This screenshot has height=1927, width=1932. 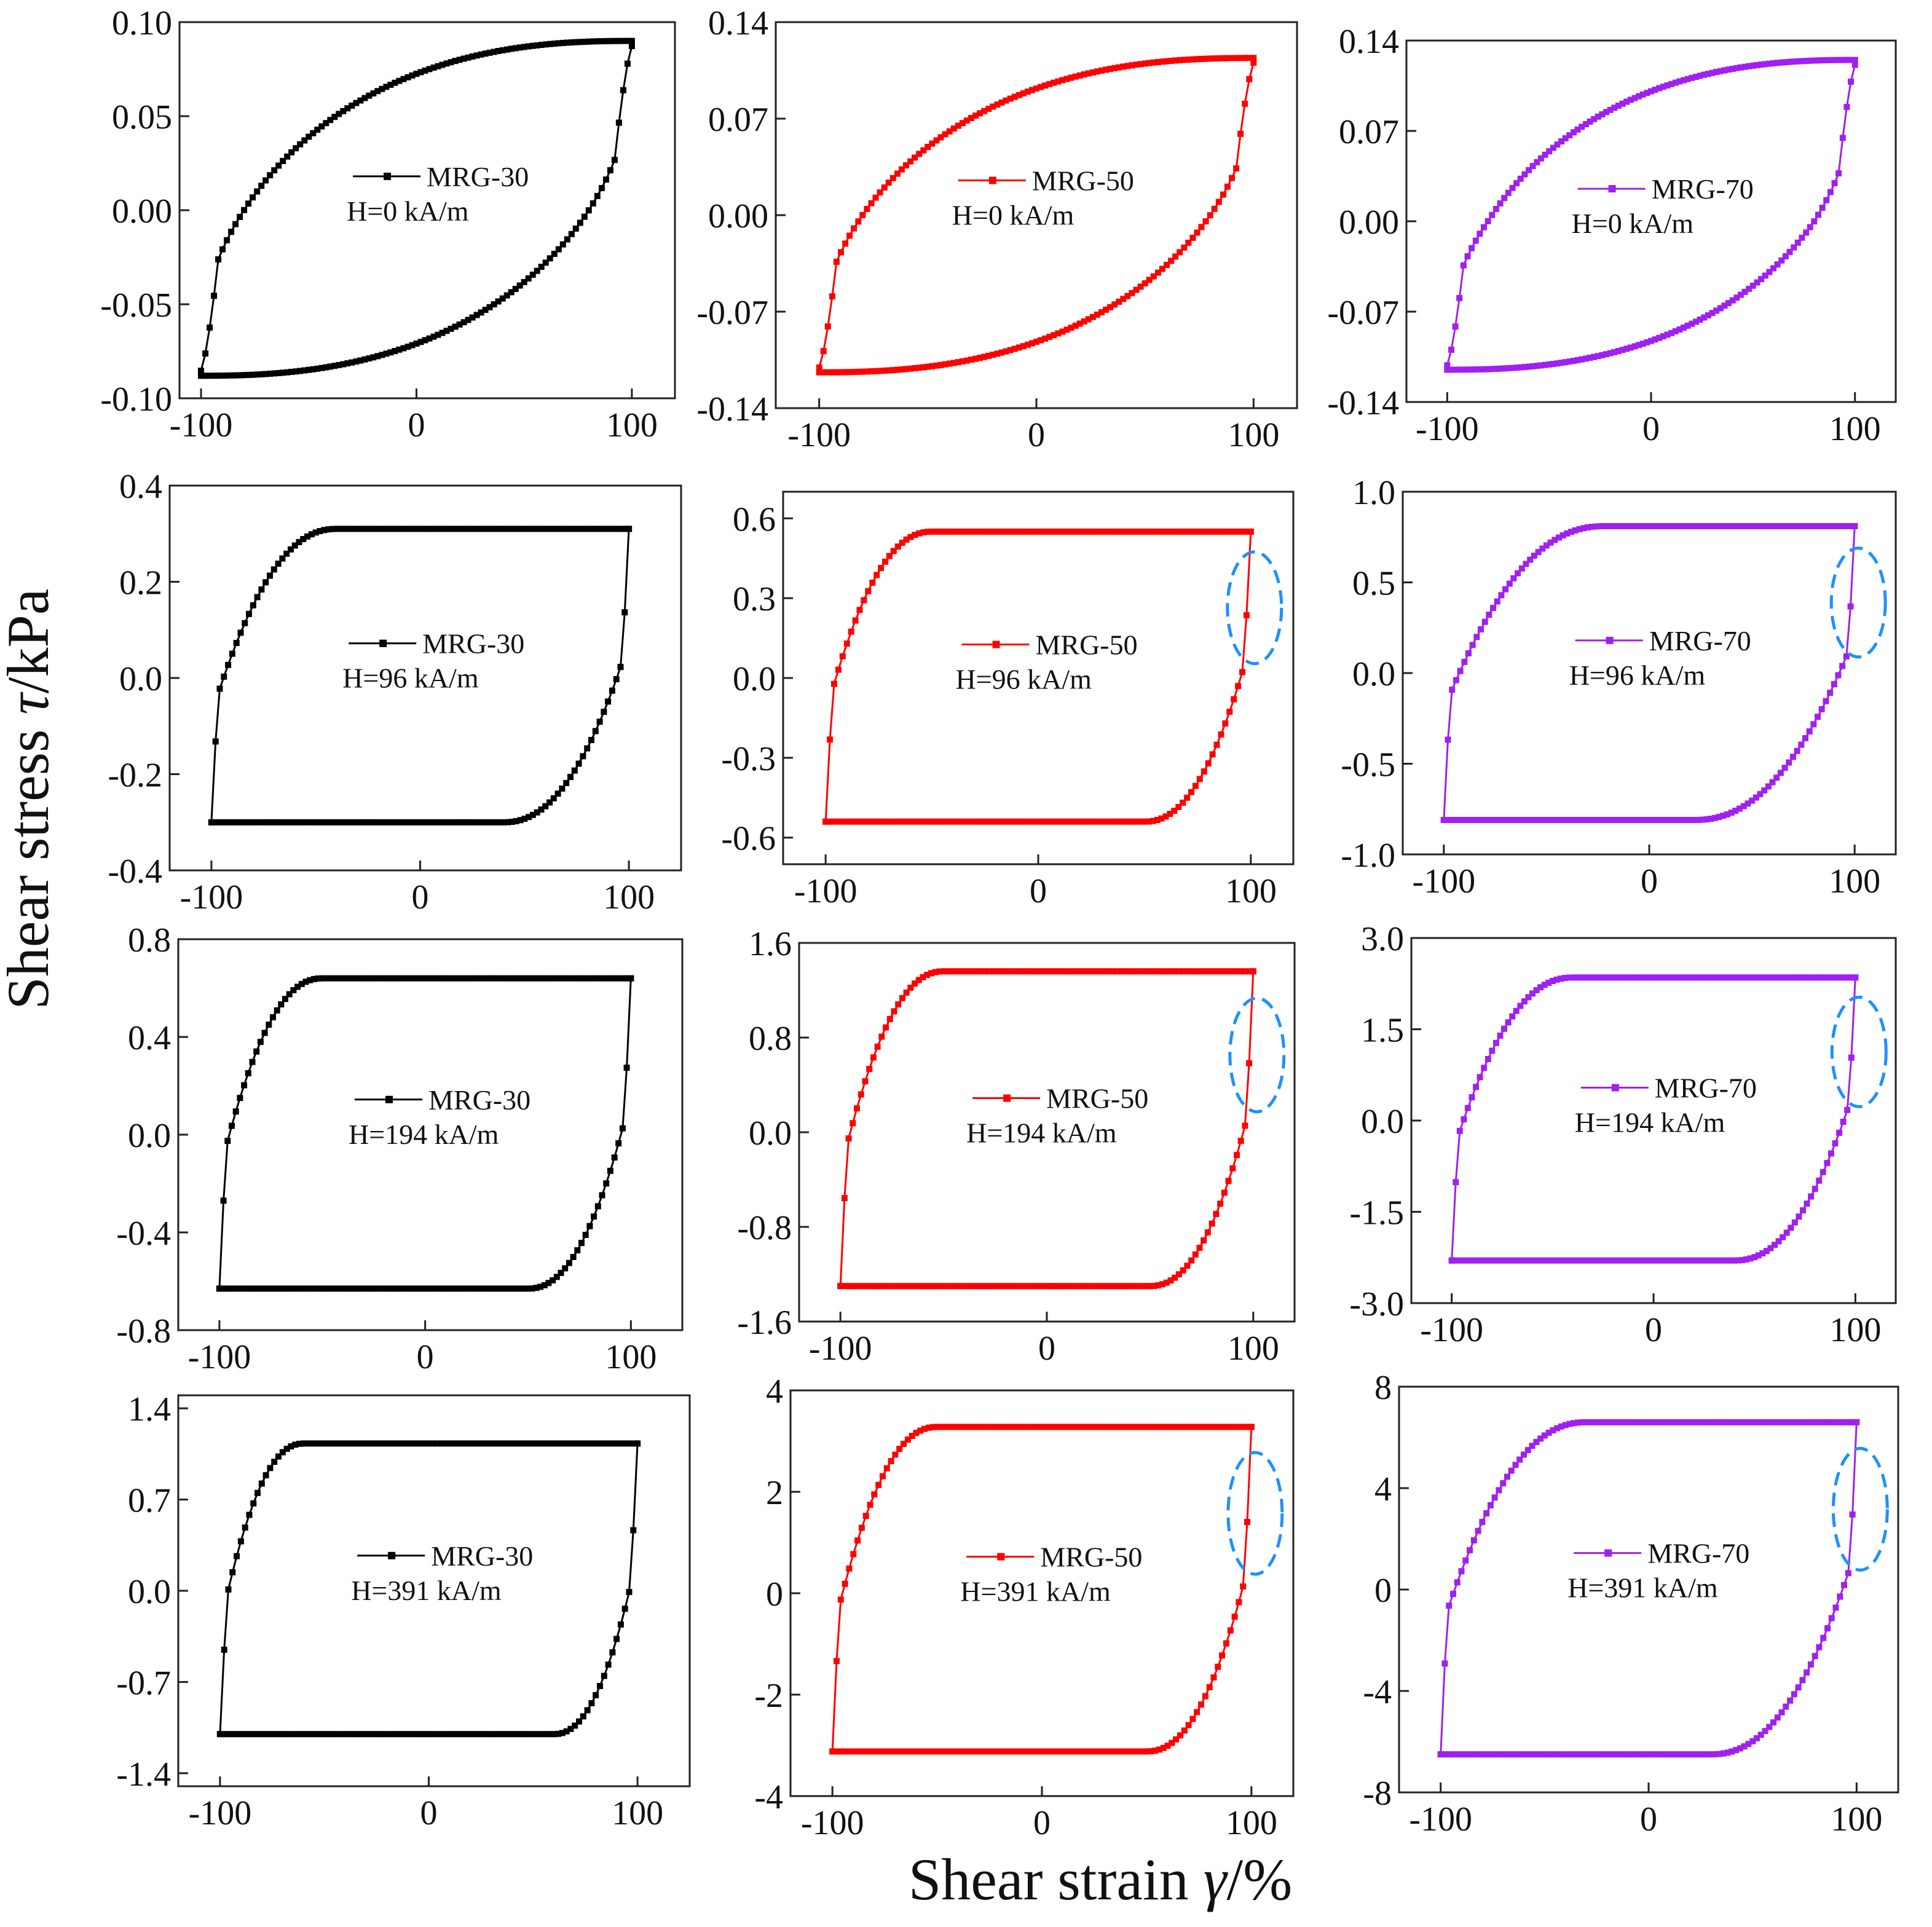 What do you see at coordinates (426, 1590) in the screenshot?
I see `field-label: H=391 kA/m` at bounding box center [426, 1590].